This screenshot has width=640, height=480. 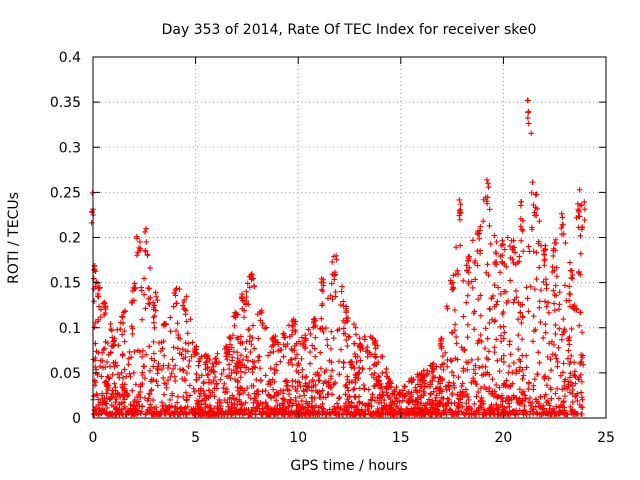 What do you see at coordinates (70, 58) in the screenshot?
I see `y-tick-label: 0.4` at bounding box center [70, 58].